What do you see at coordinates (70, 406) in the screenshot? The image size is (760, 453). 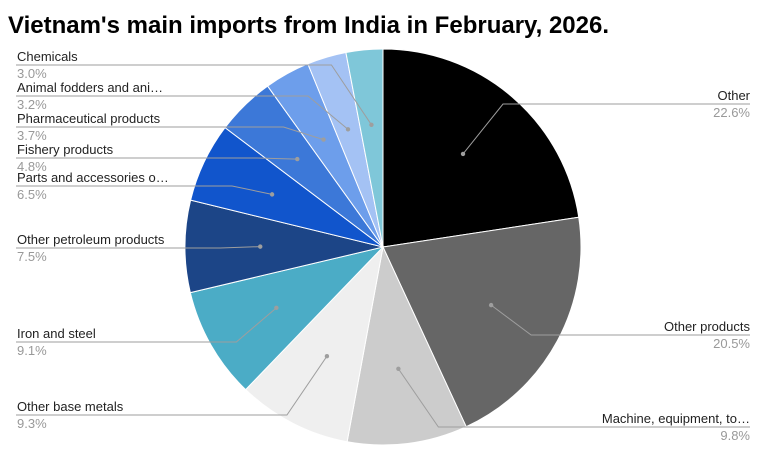 I see `slice-label-other-base-metals: Other base metals` at bounding box center [70, 406].